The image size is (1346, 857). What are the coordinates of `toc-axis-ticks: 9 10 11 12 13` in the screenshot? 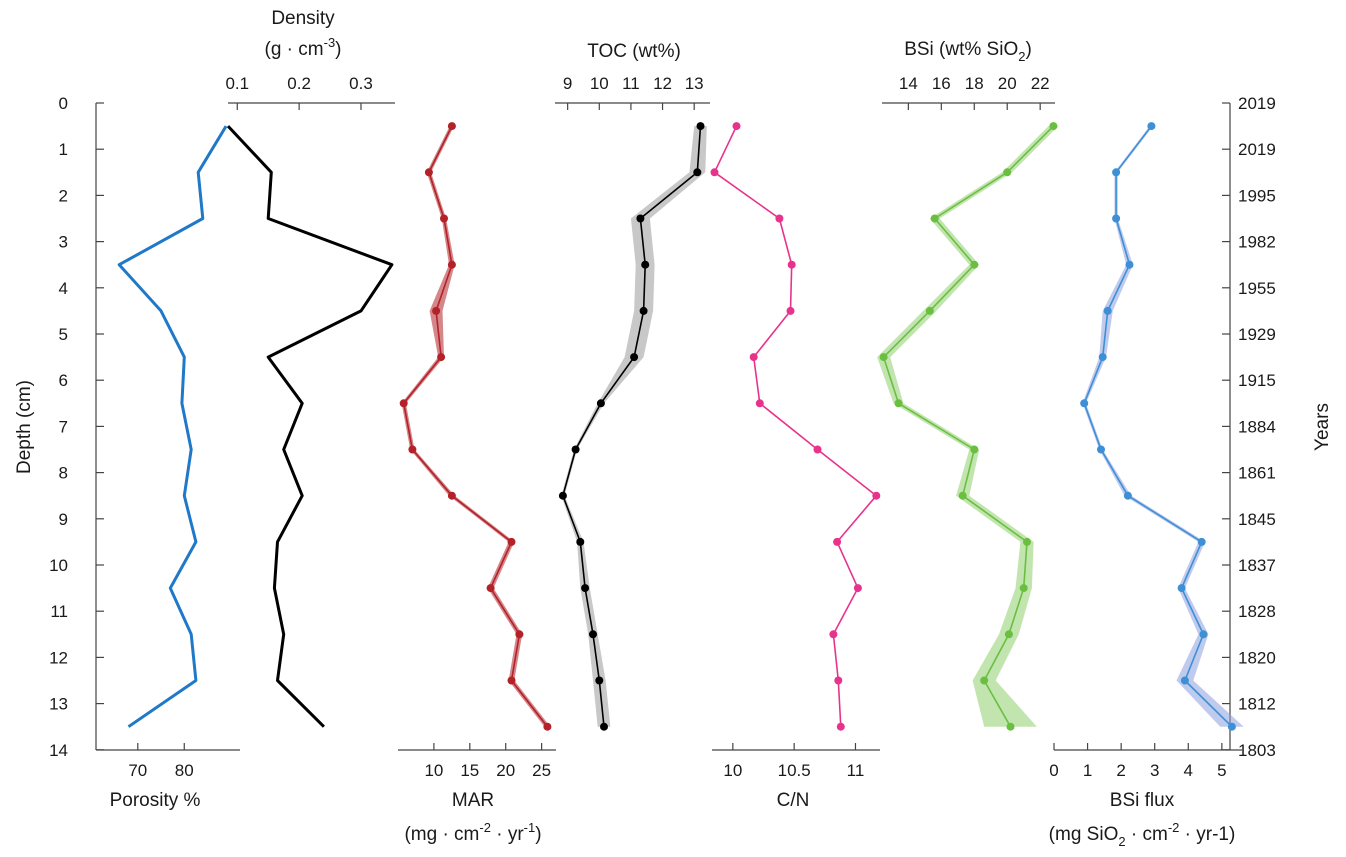 It's located at (633, 92).